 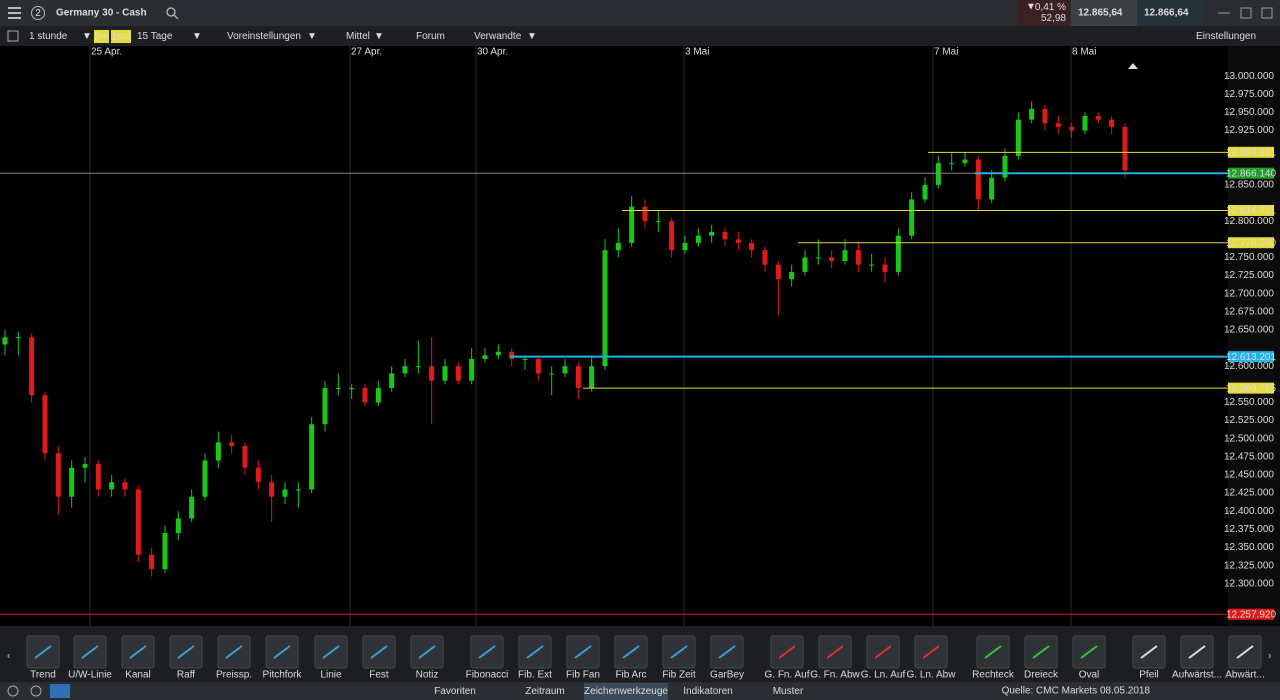 I want to click on quick-1std-text: 1std, so click(x=121, y=37).